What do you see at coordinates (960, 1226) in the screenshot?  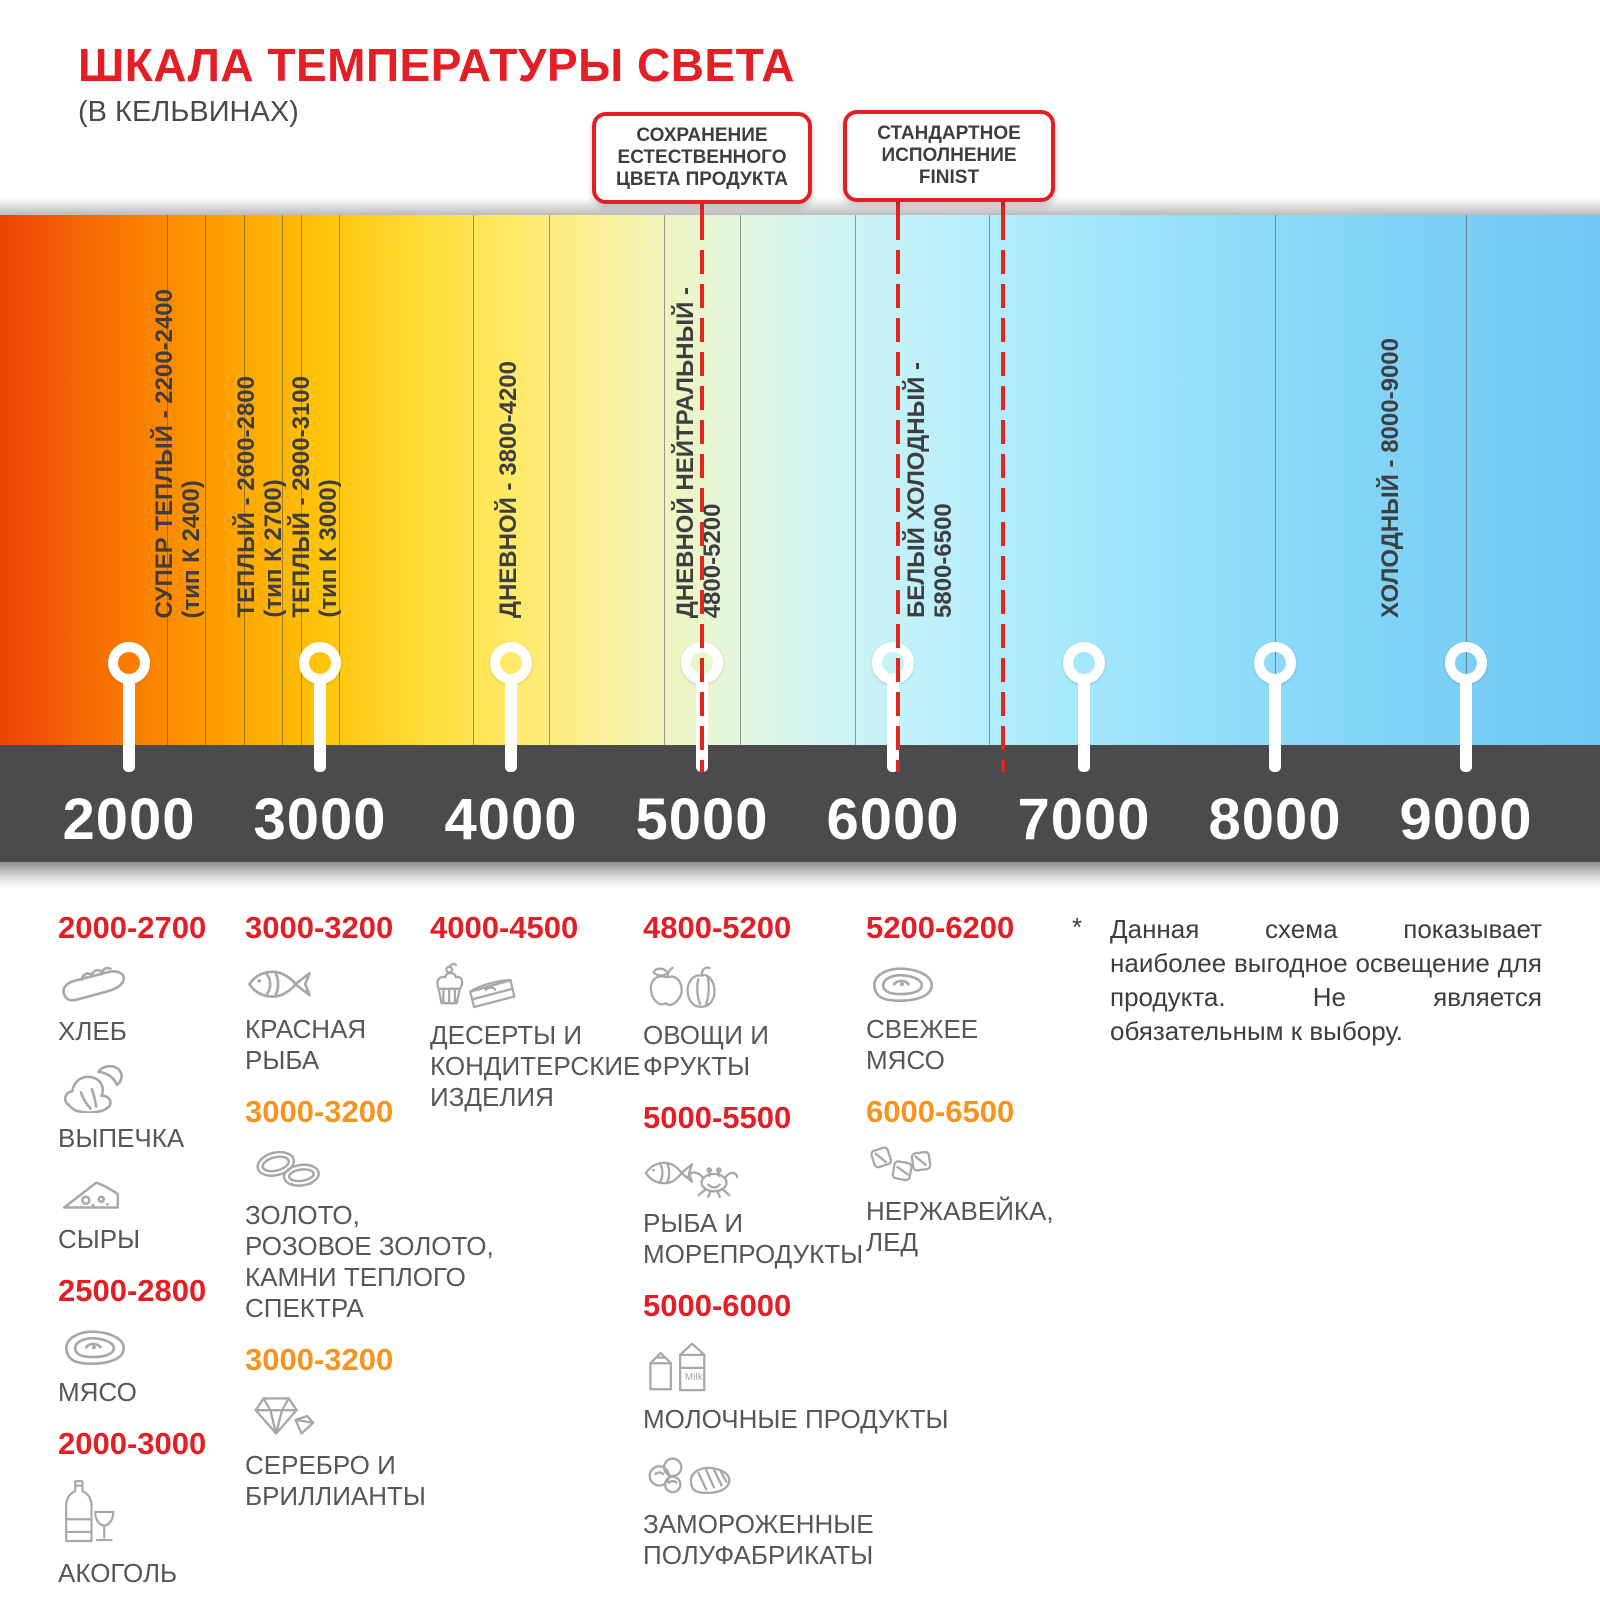 I see `product-label: НЕРЖАВЕЙКА, ЛЕД` at bounding box center [960, 1226].